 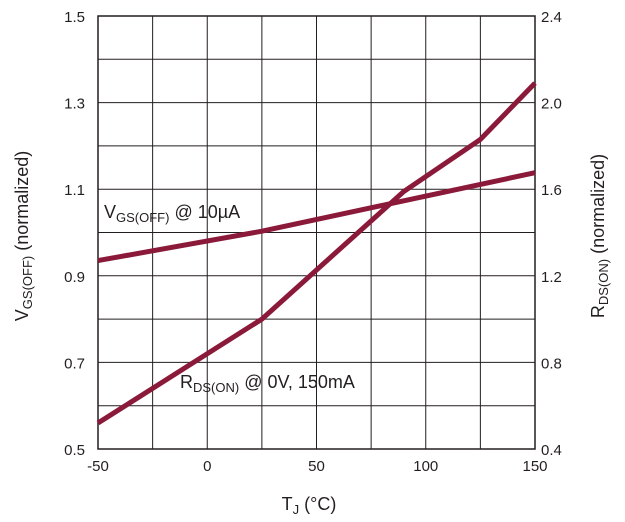 What do you see at coordinates (309, 505) in the screenshot?
I see `x-axis-label: TJ (°C)` at bounding box center [309, 505].